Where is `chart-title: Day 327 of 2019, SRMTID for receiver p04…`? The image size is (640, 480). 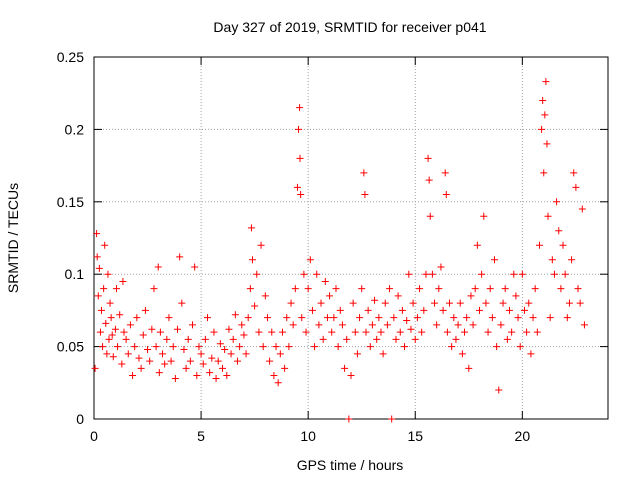 chart-title: Day 327 of 2019, SRMTID for receiver p04… is located at coordinates (349, 27).